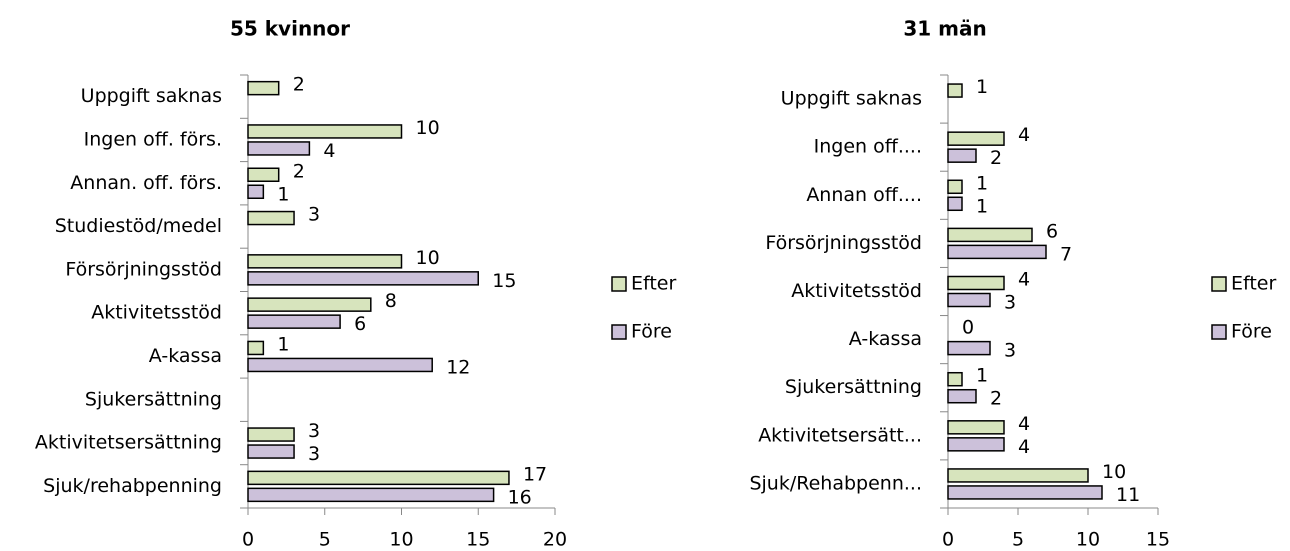  What do you see at coordinates (1128, 495) in the screenshot?
I see `data-label: 11` at bounding box center [1128, 495].